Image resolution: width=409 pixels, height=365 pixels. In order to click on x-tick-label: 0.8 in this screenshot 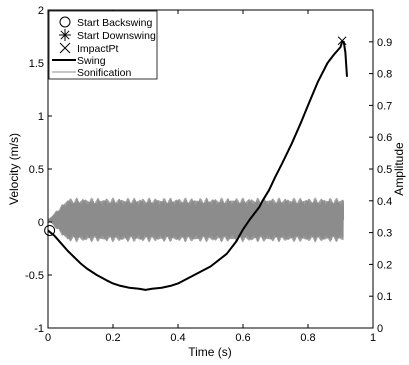, I will do `click(307, 338)`.